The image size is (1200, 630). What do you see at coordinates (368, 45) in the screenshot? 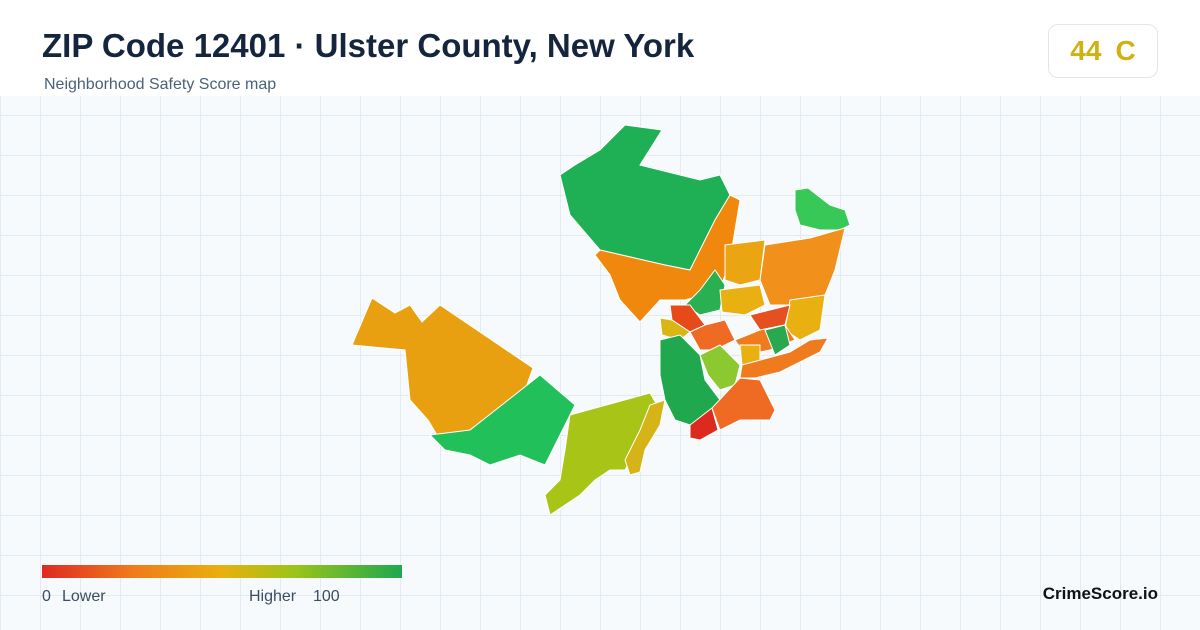
I see `title: ZIP Code 12401 · Ulster County, New York` at bounding box center [368, 45].